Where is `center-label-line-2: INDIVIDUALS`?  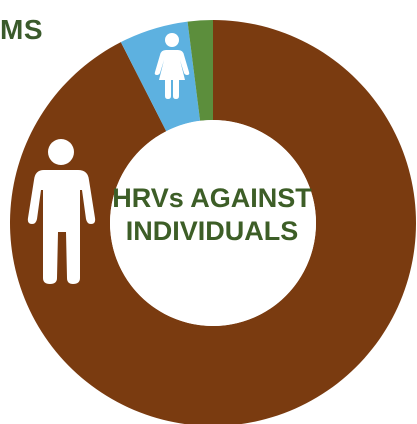 center-label-line-2: INDIVIDUALS is located at coordinates (212, 231).